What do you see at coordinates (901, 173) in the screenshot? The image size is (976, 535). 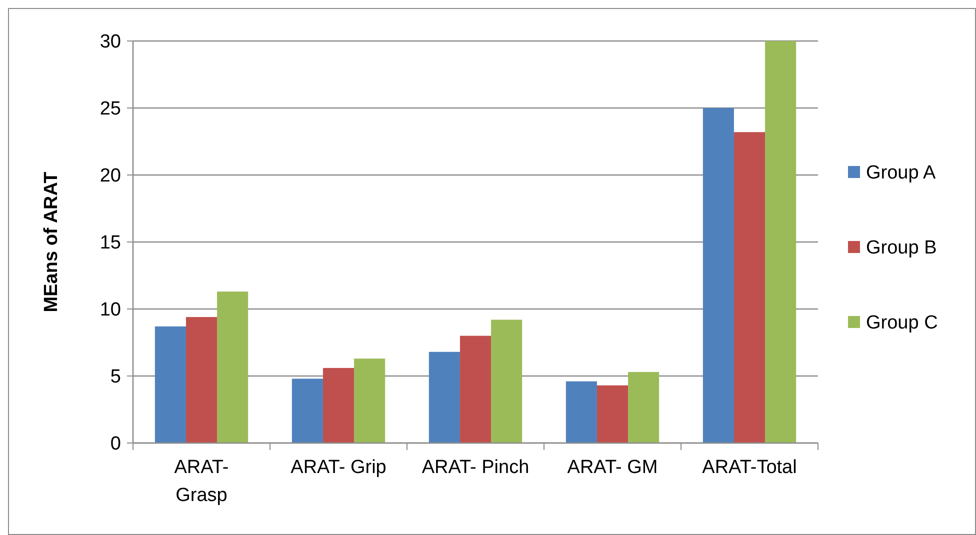 I see `legend-label: Group A` at bounding box center [901, 173].